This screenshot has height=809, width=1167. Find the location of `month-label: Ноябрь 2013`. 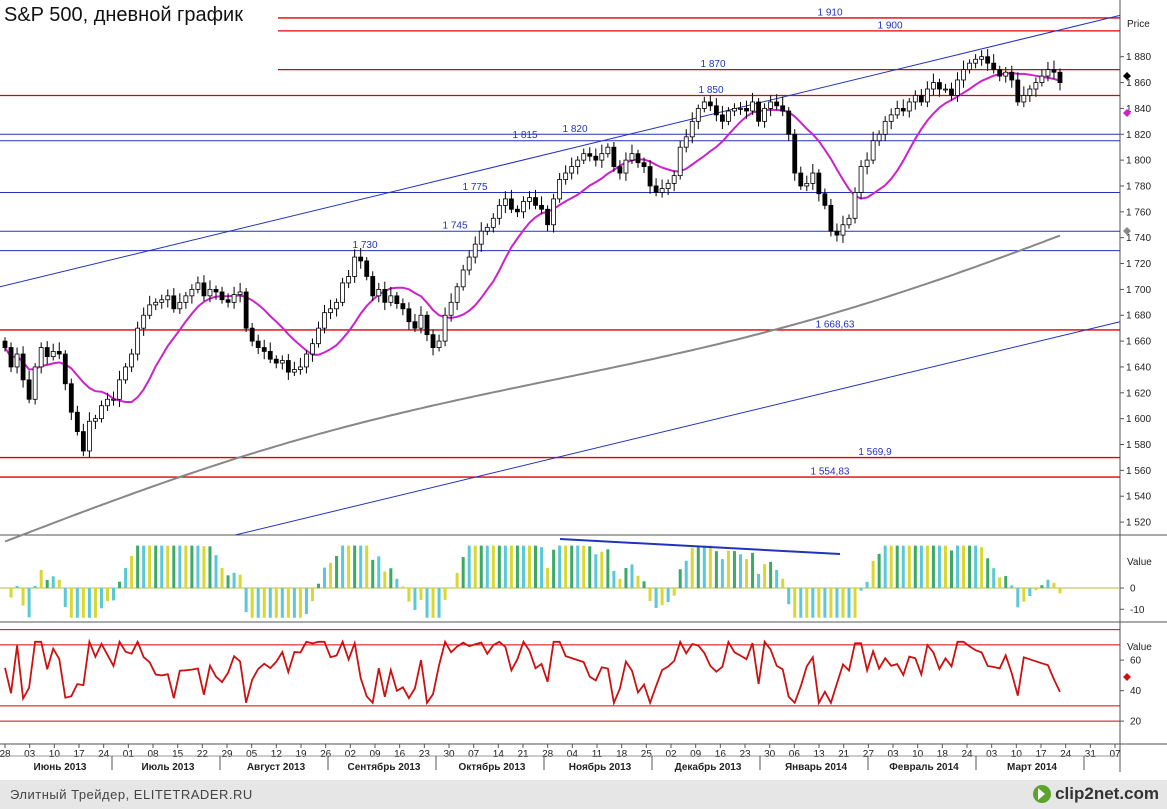

month-label: Ноябрь 2013 is located at coordinates (600, 767).